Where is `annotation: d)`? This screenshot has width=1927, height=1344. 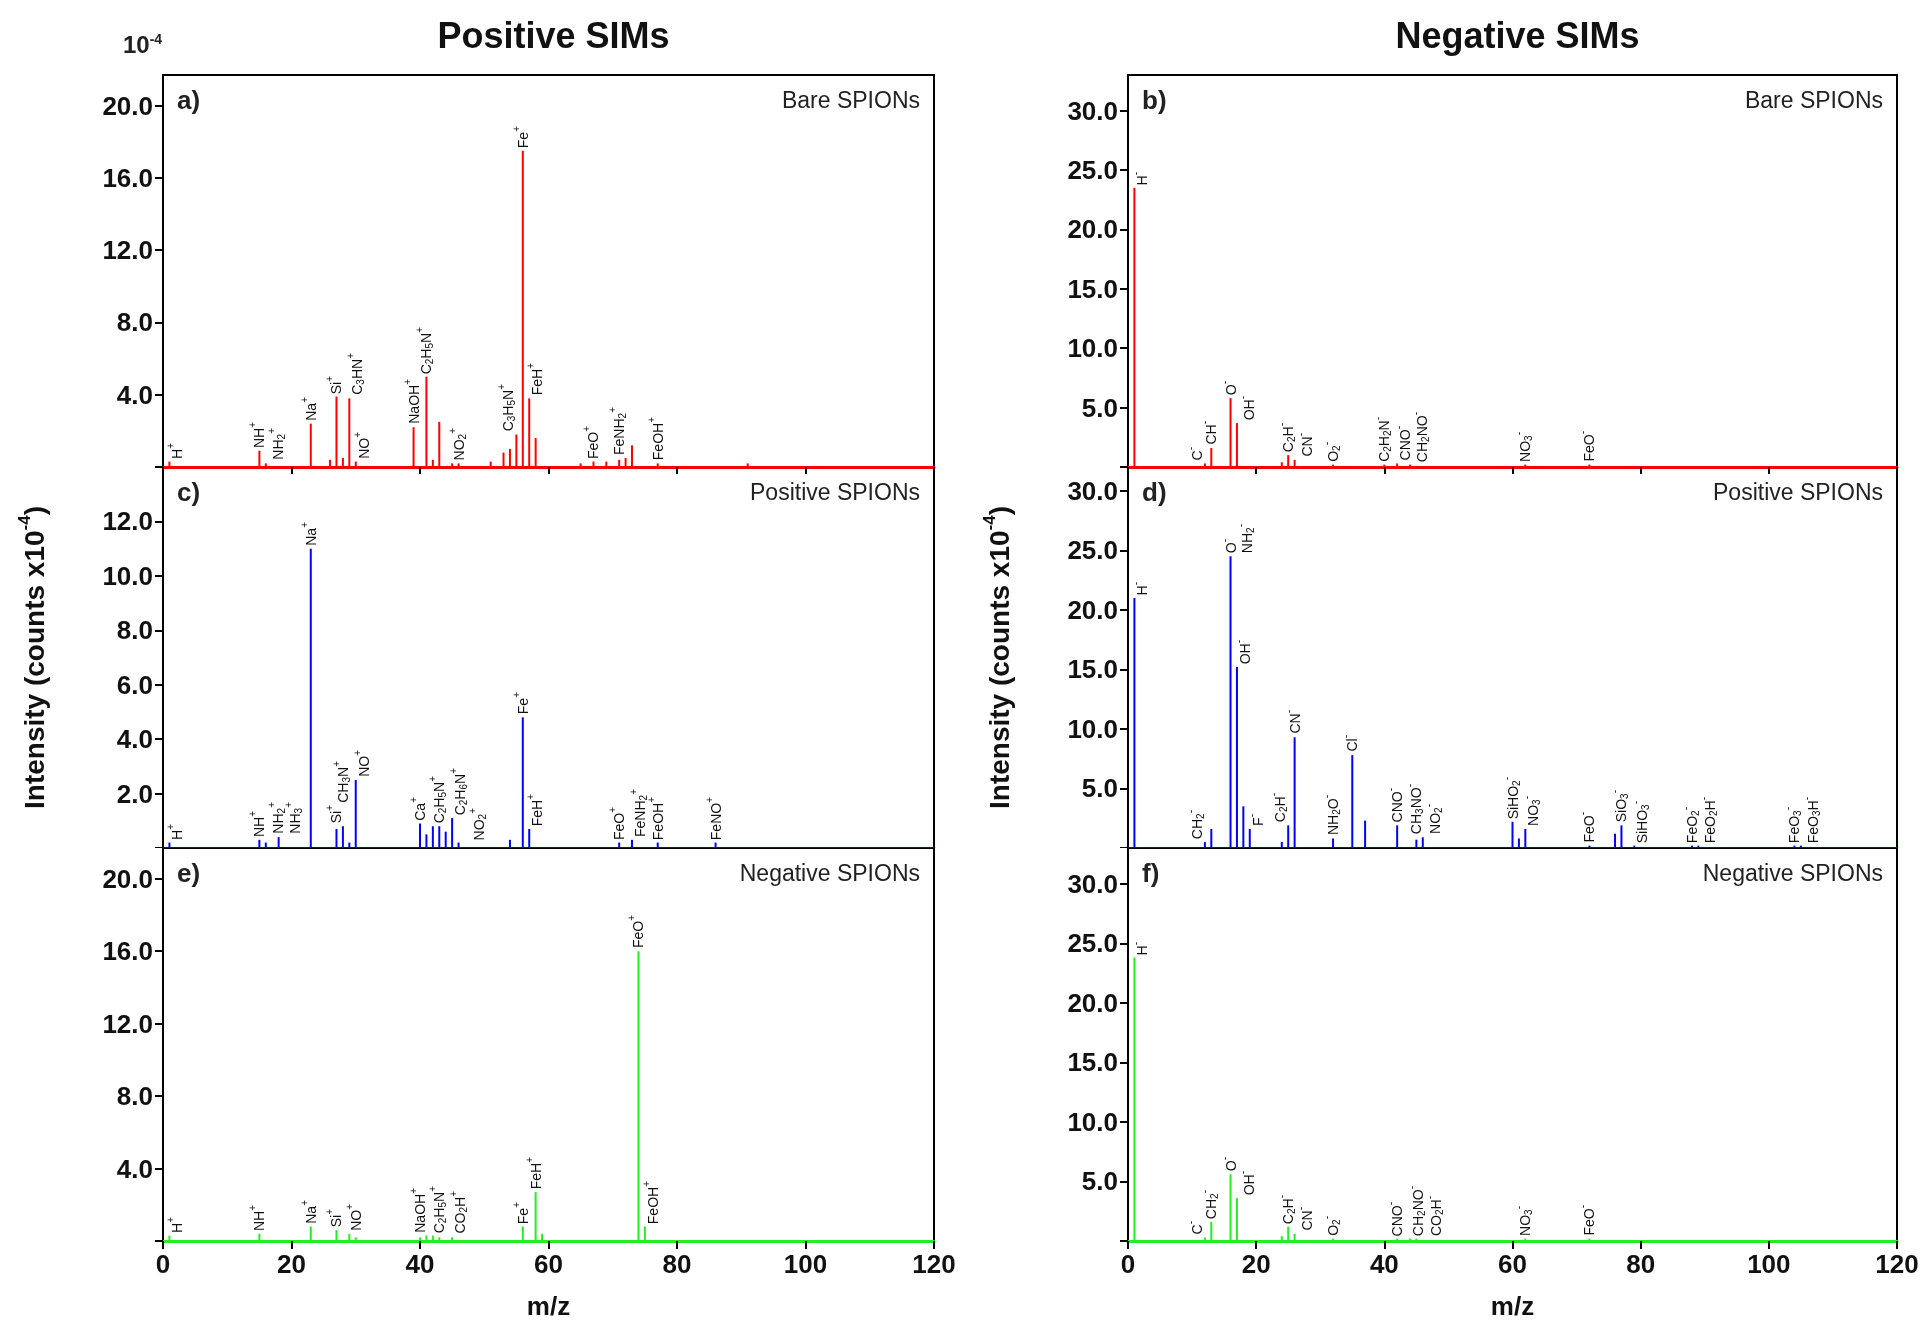
annotation: d) is located at coordinates (1154, 492).